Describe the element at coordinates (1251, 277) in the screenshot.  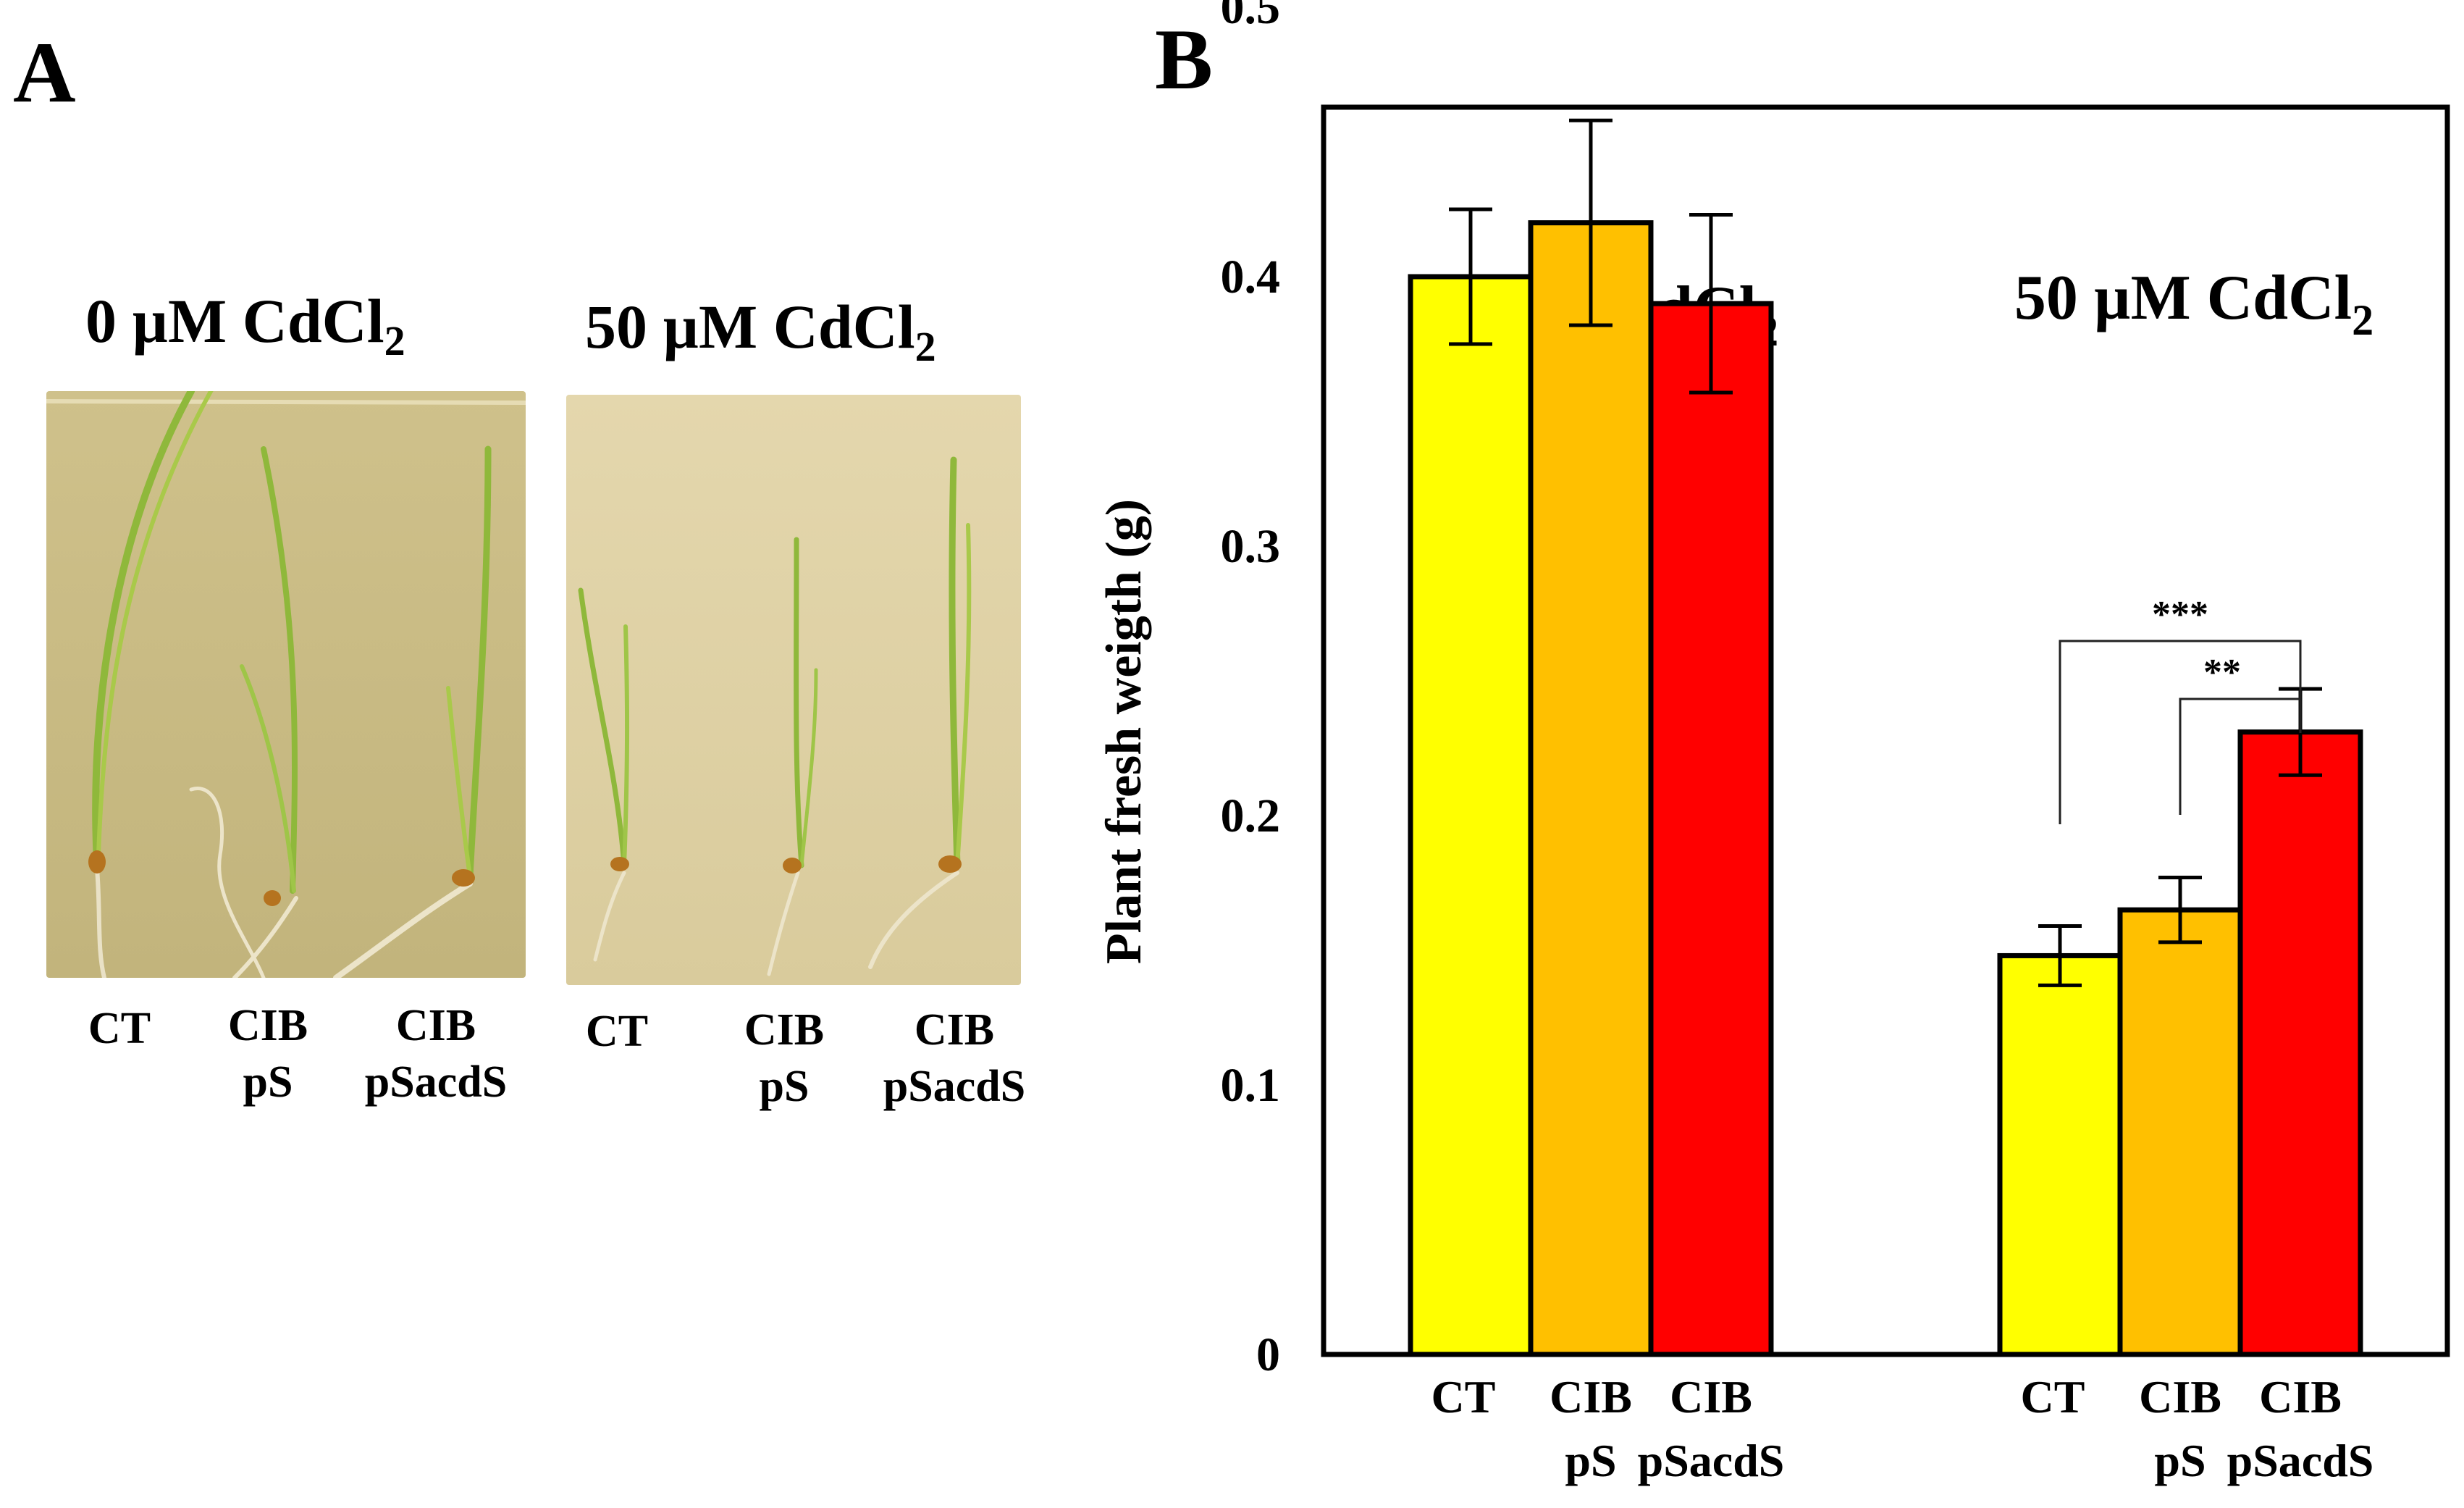
I see `y-tick-label: 0.4` at that location.